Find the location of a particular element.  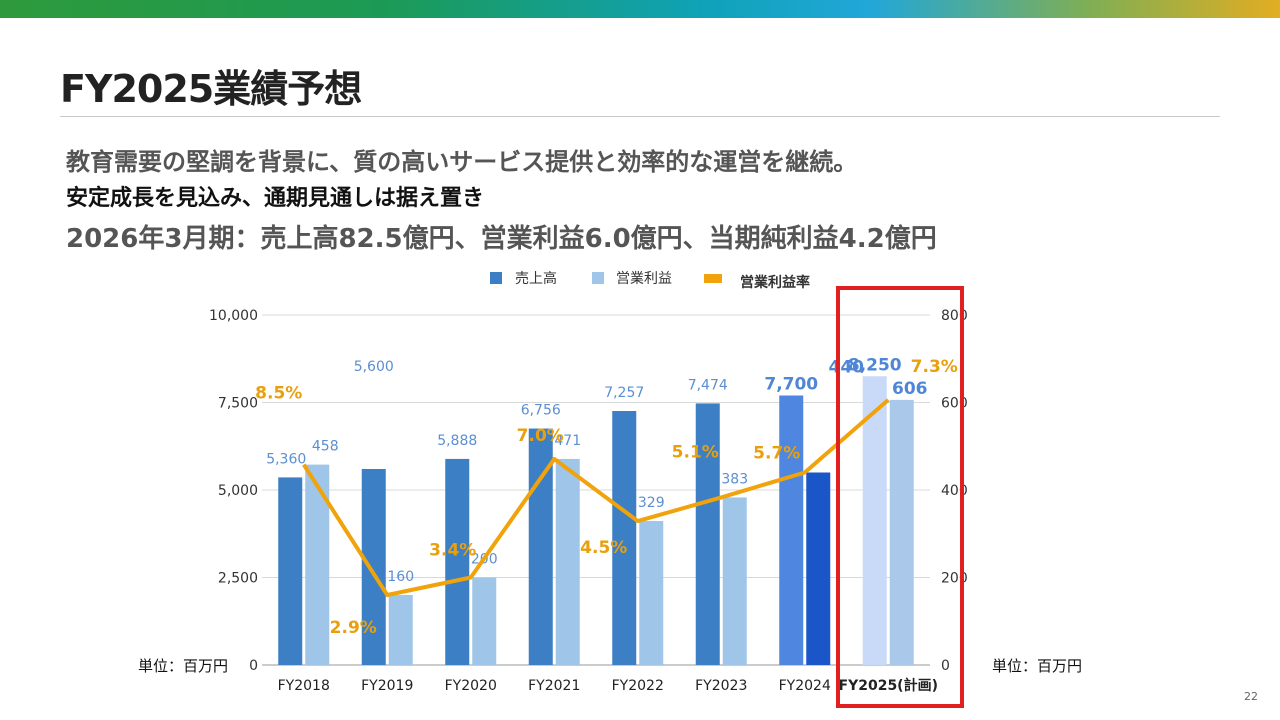

message-line-3: 2026年3月期：売上高82.5億円、営業利益6.0億円、当期純利益4.2億円 is located at coordinates (501, 239).